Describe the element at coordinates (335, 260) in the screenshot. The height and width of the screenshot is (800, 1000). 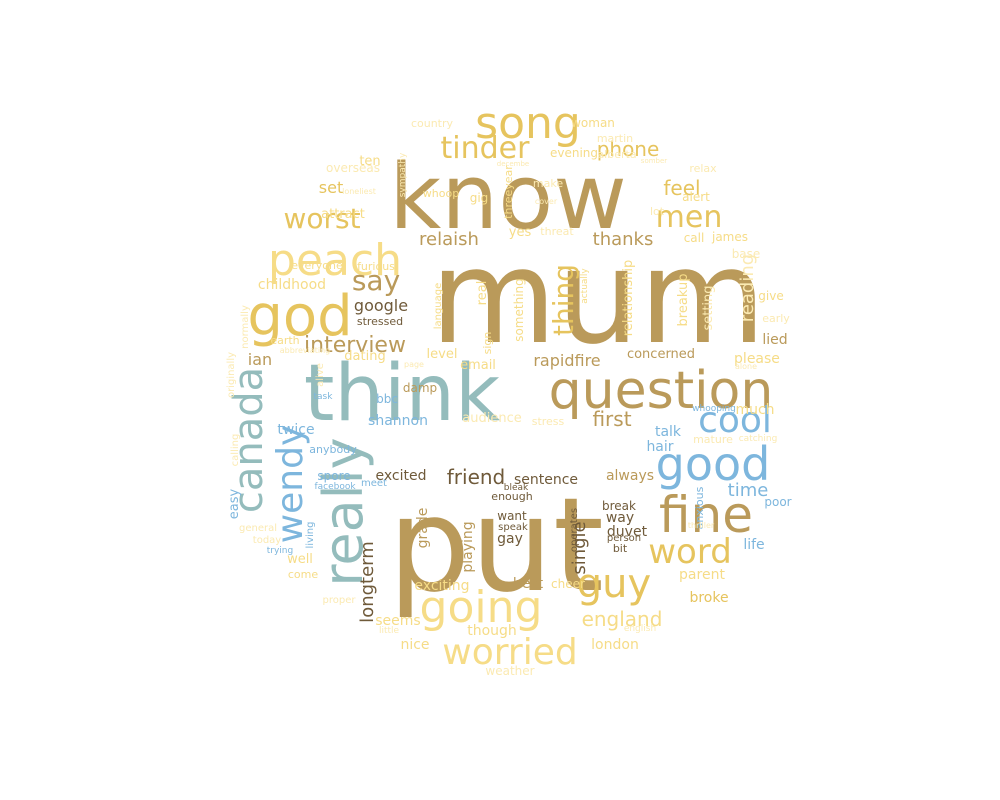
I see `word-peach: peach` at that location.